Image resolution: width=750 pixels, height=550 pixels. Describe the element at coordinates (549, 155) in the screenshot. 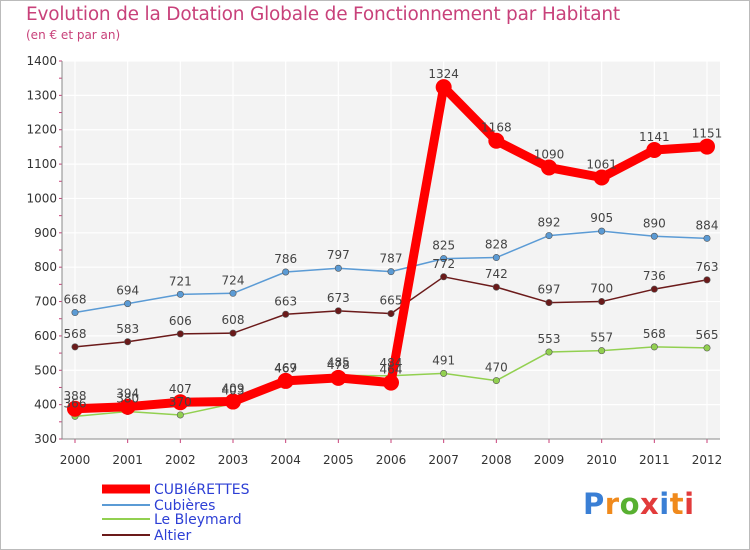

I see `data-label: 1090` at that location.